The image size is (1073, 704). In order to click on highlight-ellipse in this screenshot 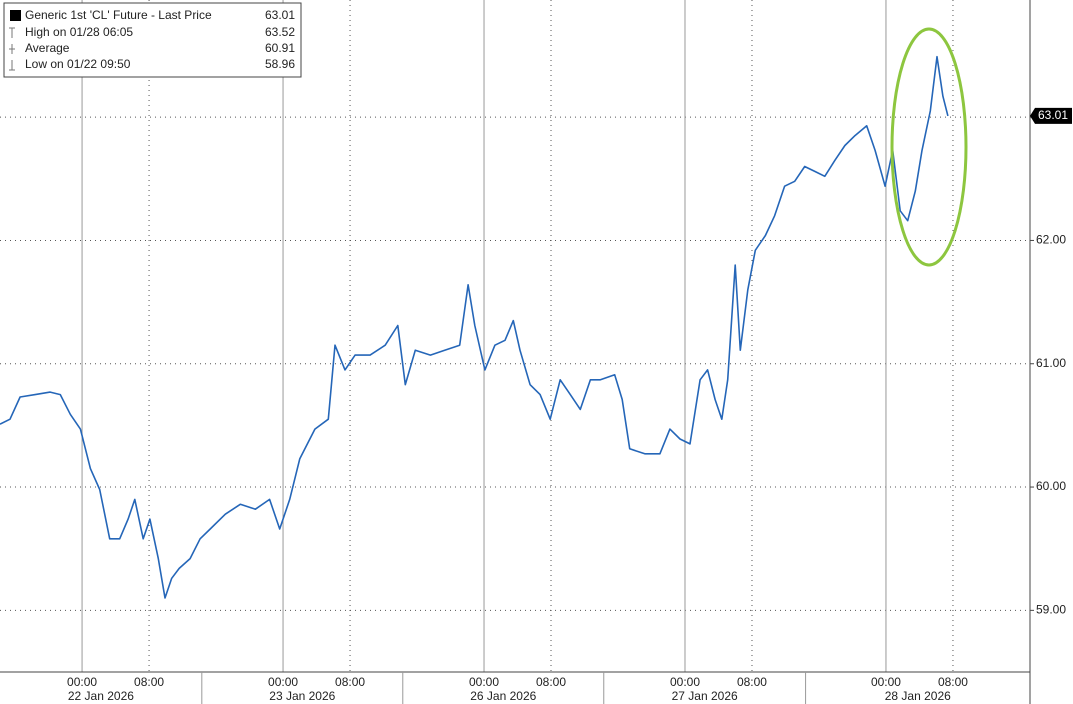, I will do `click(929, 147)`.